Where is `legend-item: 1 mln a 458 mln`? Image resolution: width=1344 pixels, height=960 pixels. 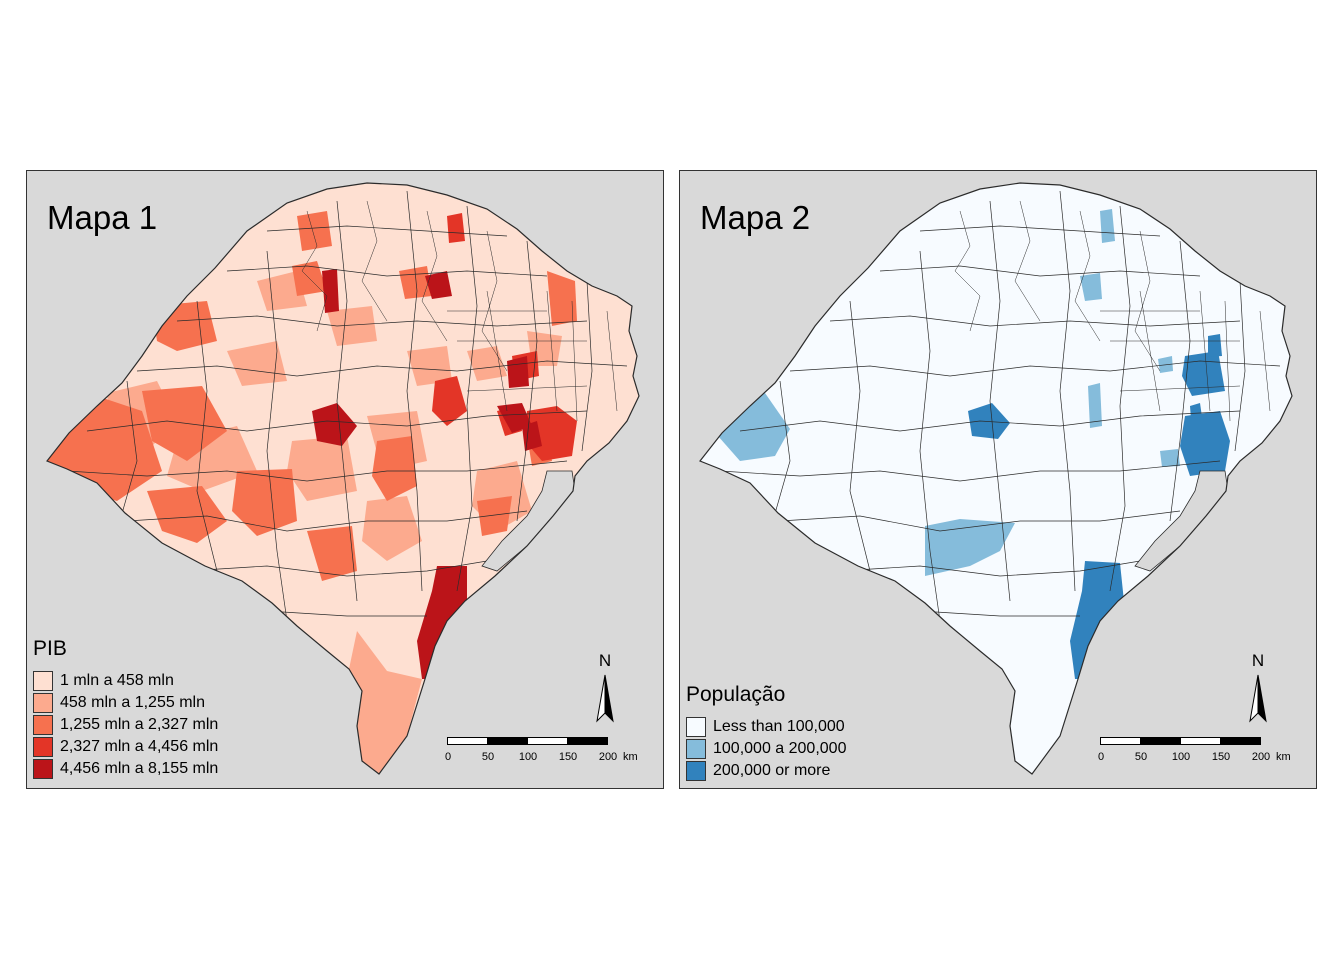
legend-item: 1 mln a 458 mln is located at coordinates (125, 681).